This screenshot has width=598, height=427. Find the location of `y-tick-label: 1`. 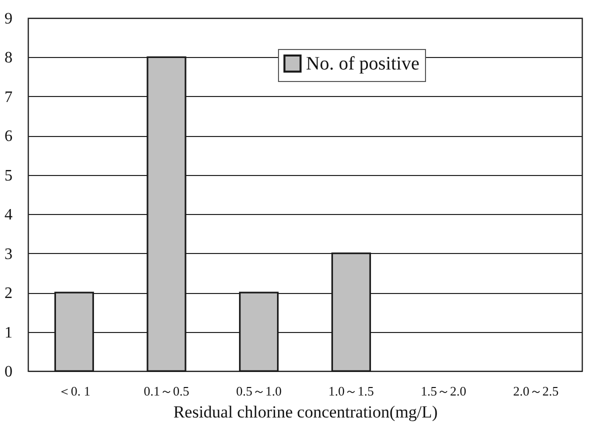

y-tick-label: 1 is located at coordinates (8, 333).